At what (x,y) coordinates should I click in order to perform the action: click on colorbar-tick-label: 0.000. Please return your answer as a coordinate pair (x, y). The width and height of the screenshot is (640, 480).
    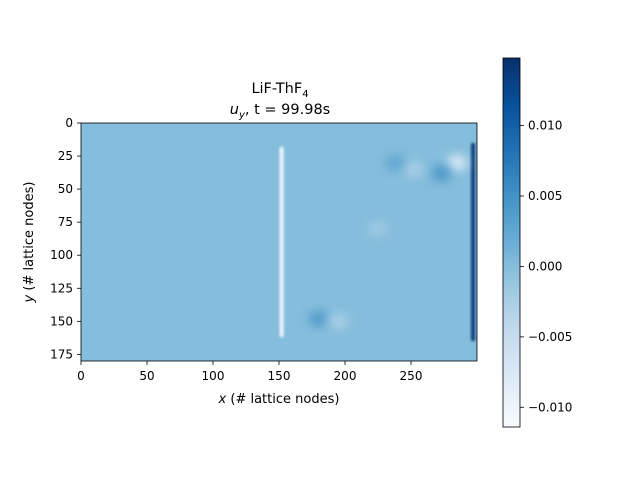
    Looking at the image, I should click on (545, 266).